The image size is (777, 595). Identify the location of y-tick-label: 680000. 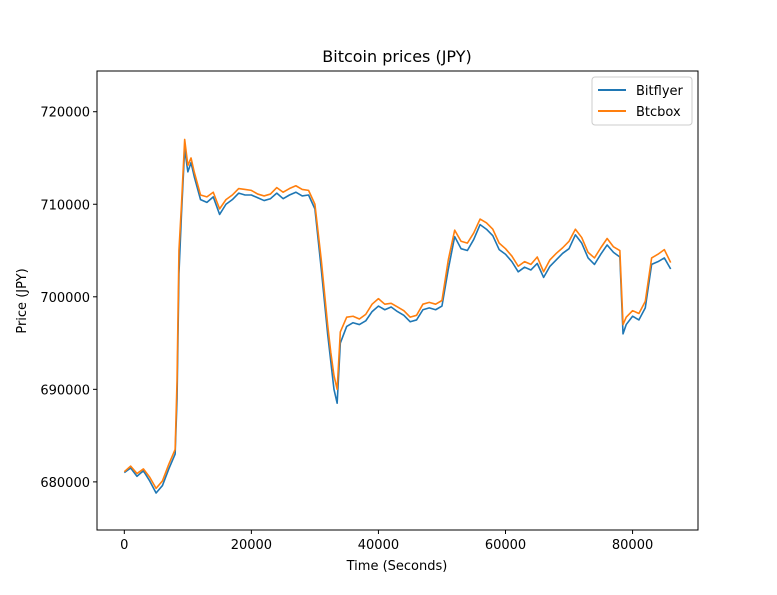
(65, 483).